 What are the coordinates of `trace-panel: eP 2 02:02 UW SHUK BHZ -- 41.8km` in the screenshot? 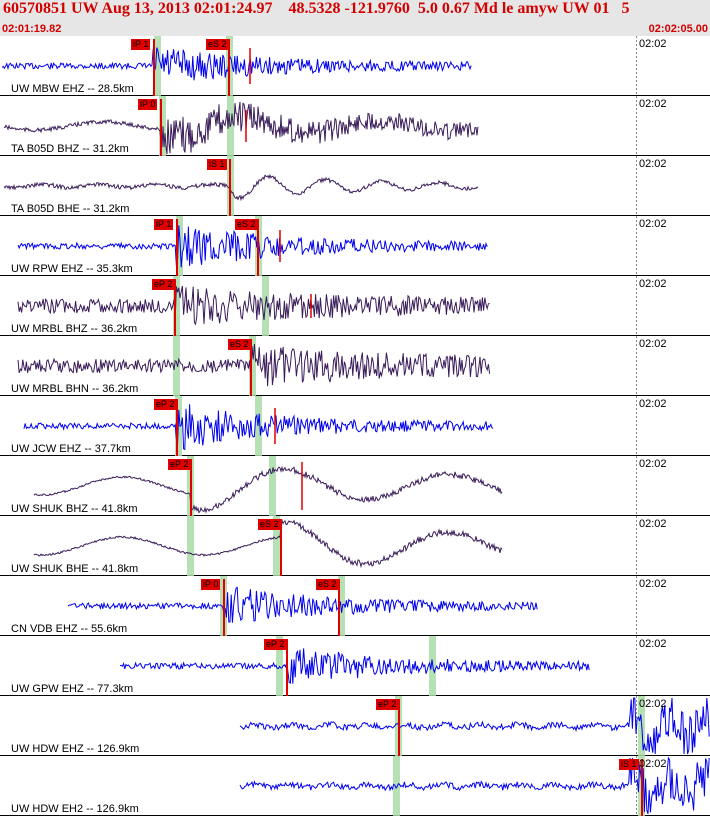 It's located at (355, 486).